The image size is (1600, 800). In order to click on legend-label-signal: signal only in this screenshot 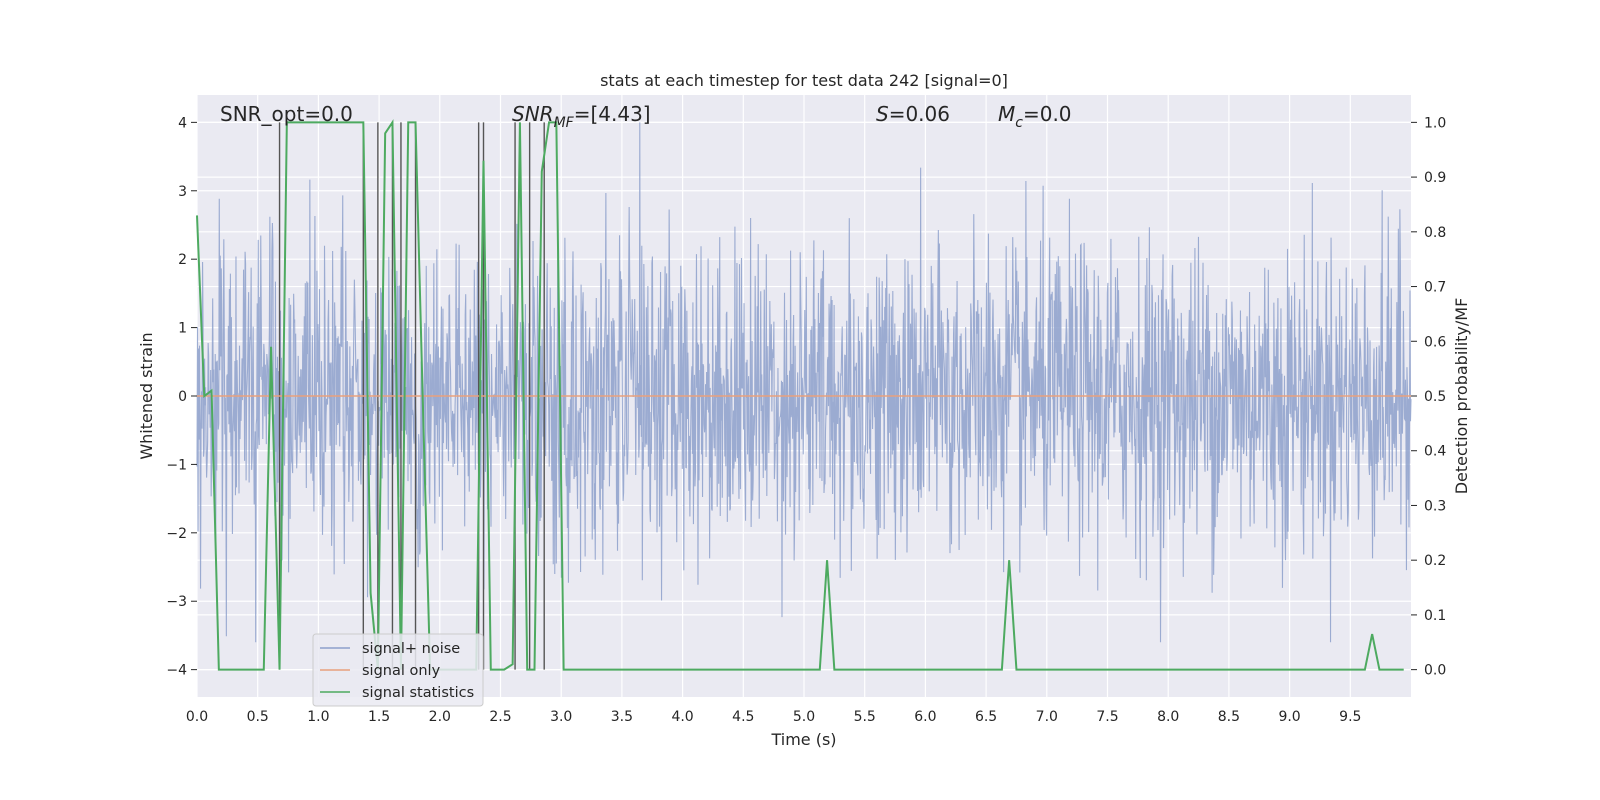, I will do `click(401, 671)`.